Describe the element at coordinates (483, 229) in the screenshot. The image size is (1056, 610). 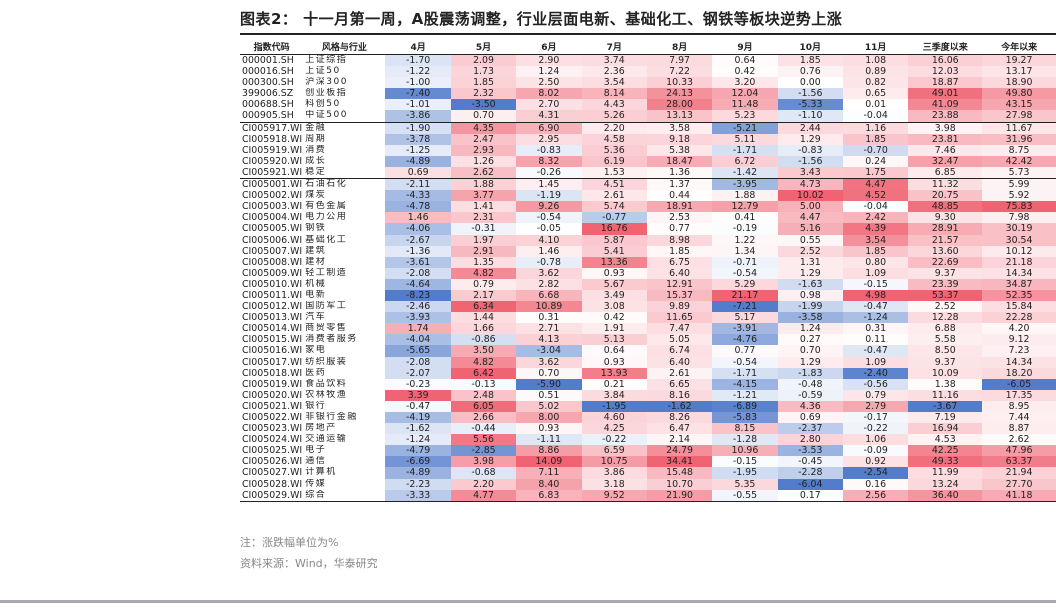
I see `value-cell: -0.31` at that location.